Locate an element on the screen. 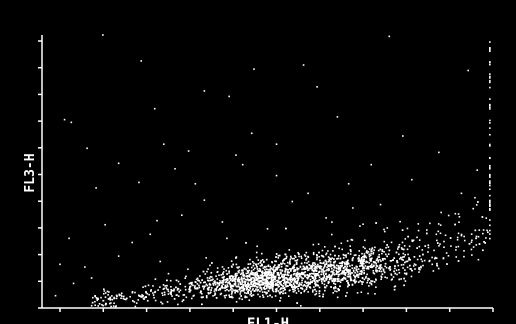 The height and width of the screenshot is (324, 516). data-point-outlier is located at coordinates (439, 152).